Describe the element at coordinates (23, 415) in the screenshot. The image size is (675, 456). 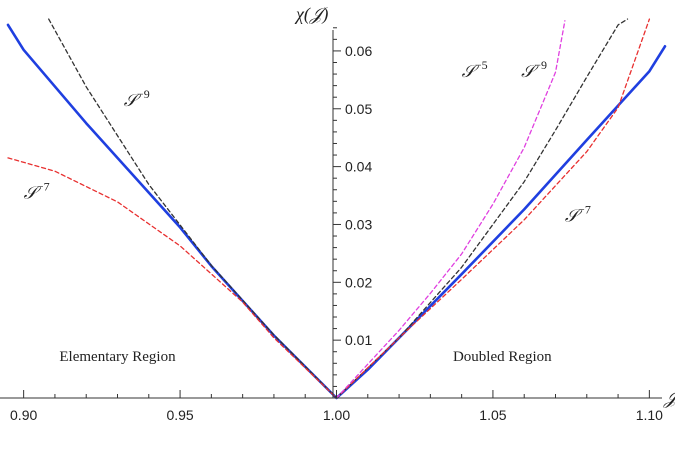
I see `x-tick-label: 0.90` at that location.